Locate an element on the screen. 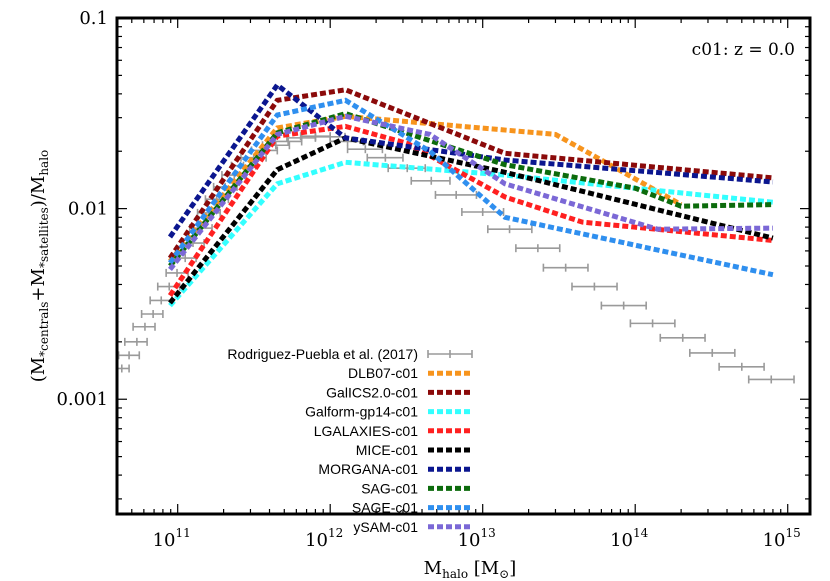 Image resolution: width=830 pixels, height=581 pixels. legend-entry: MORGANA-c01 is located at coordinates (395, 469).